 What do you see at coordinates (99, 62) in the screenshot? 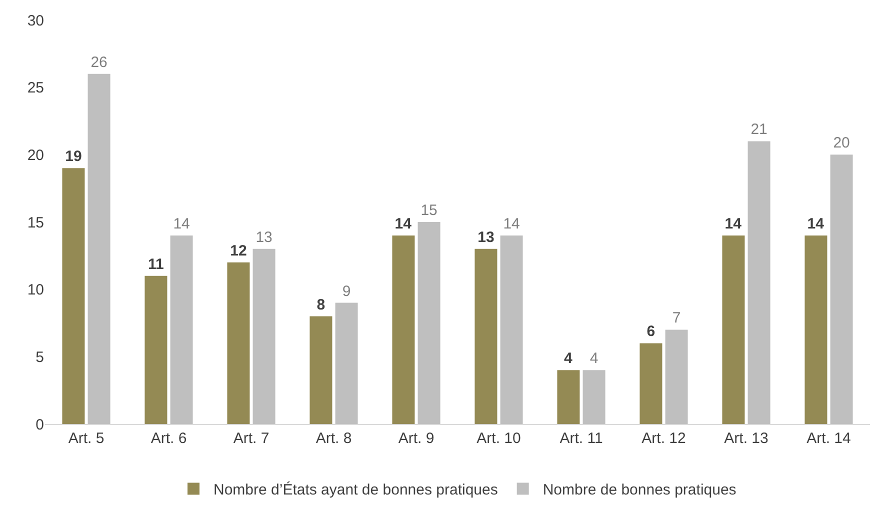
I see `data-label: 26` at bounding box center [99, 62].